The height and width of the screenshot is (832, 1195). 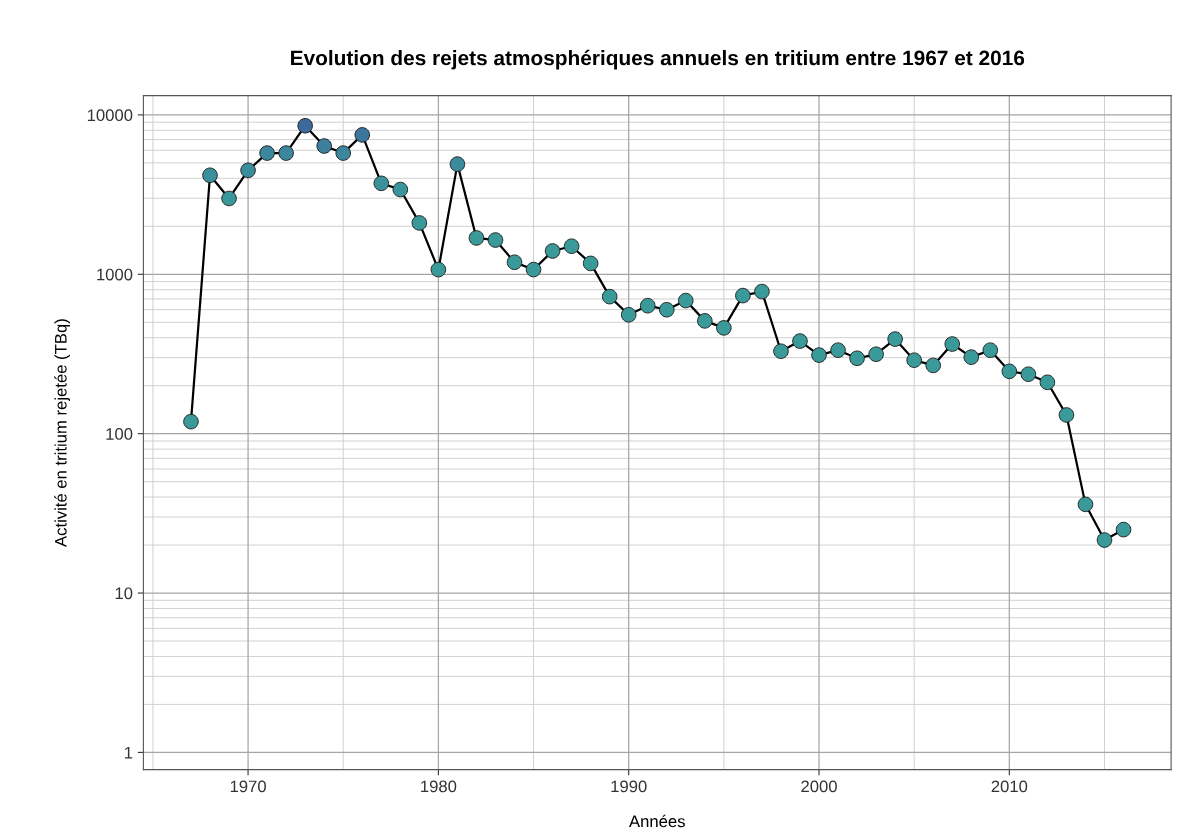 I want to click on x-tick-label: 2000, so click(x=819, y=786).